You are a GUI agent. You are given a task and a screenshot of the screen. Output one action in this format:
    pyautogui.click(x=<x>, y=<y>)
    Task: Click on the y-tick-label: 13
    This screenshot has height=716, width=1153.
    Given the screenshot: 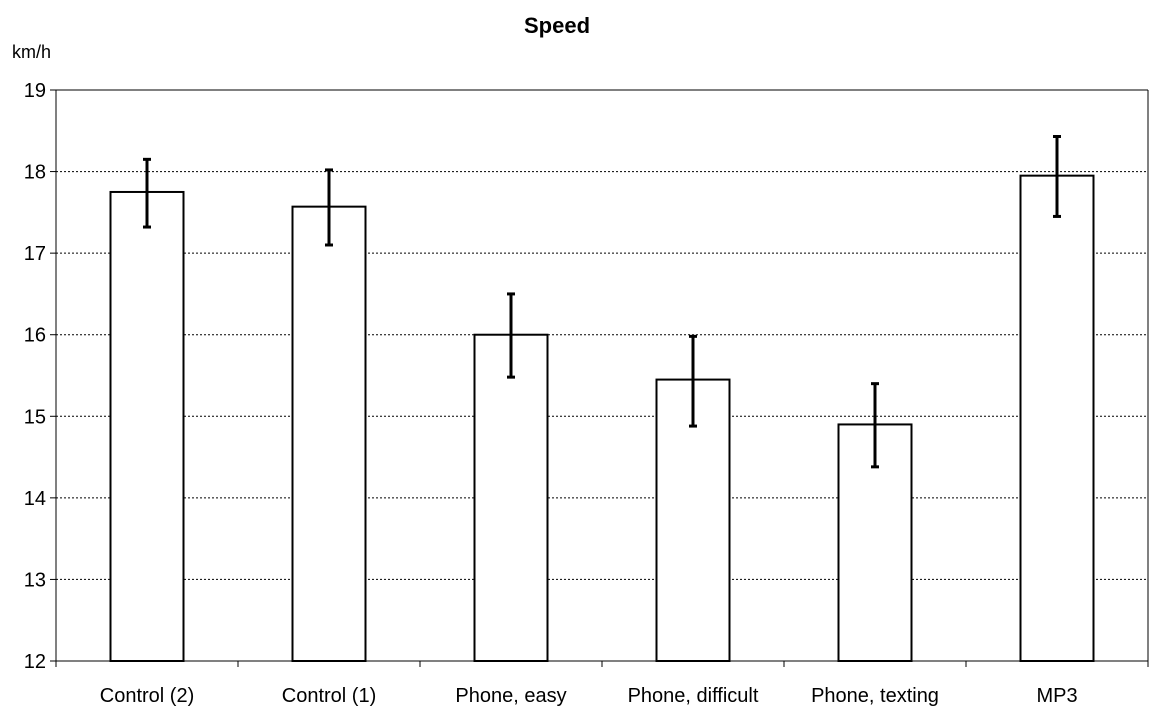 What is the action you would take?
    pyautogui.click(x=35, y=580)
    